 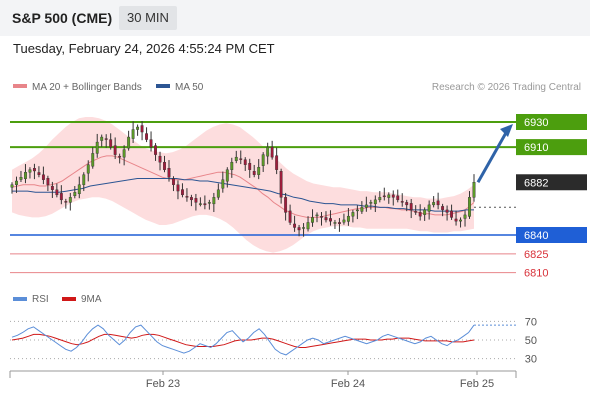 What do you see at coordinates (87, 87) in the screenshot?
I see `ma20-legend-label: MA 20 + Bollinger Bands` at bounding box center [87, 87].